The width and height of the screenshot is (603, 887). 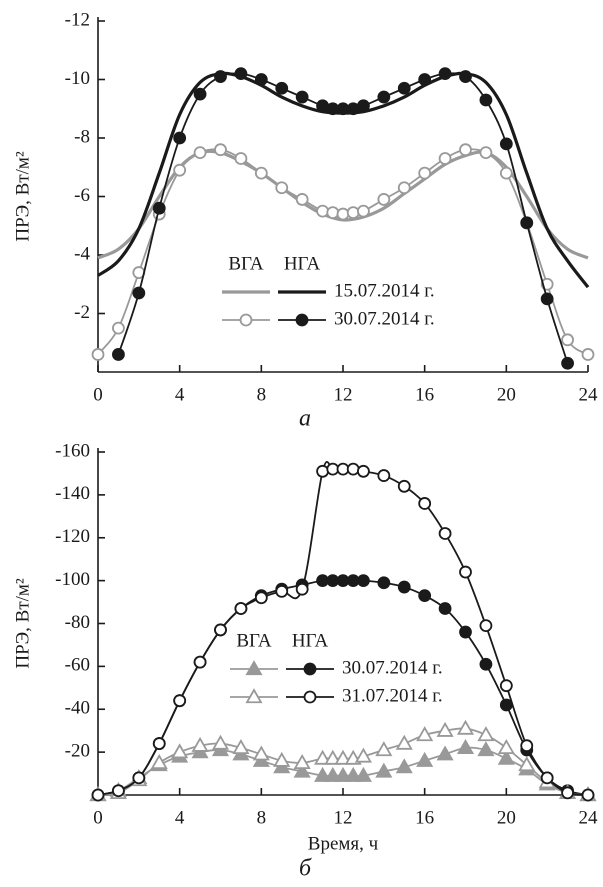 I want to click on y-tick-label: -2, so click(x=82, y=312).